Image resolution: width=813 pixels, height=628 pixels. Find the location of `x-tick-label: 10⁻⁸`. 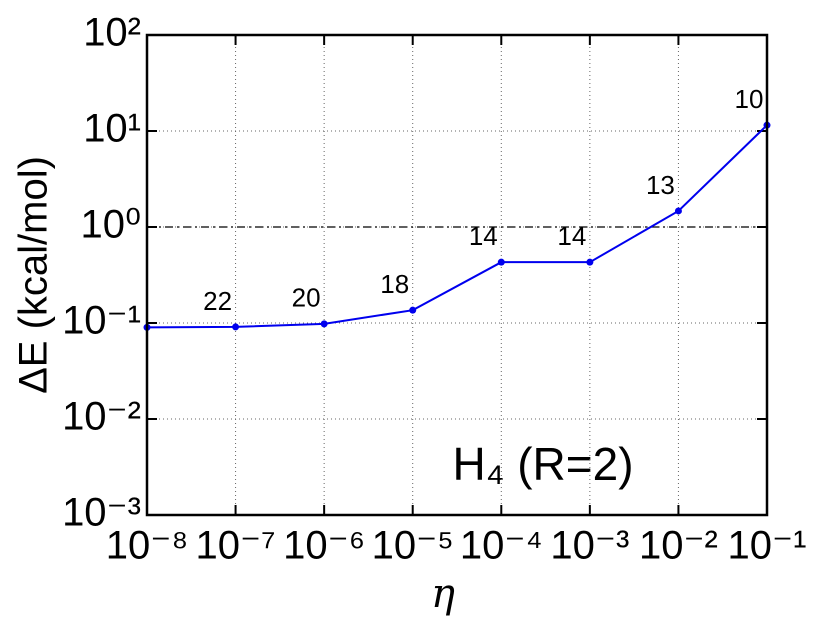

x-tick-label: 10⁻⁸ is located at coordinates (147, 546).